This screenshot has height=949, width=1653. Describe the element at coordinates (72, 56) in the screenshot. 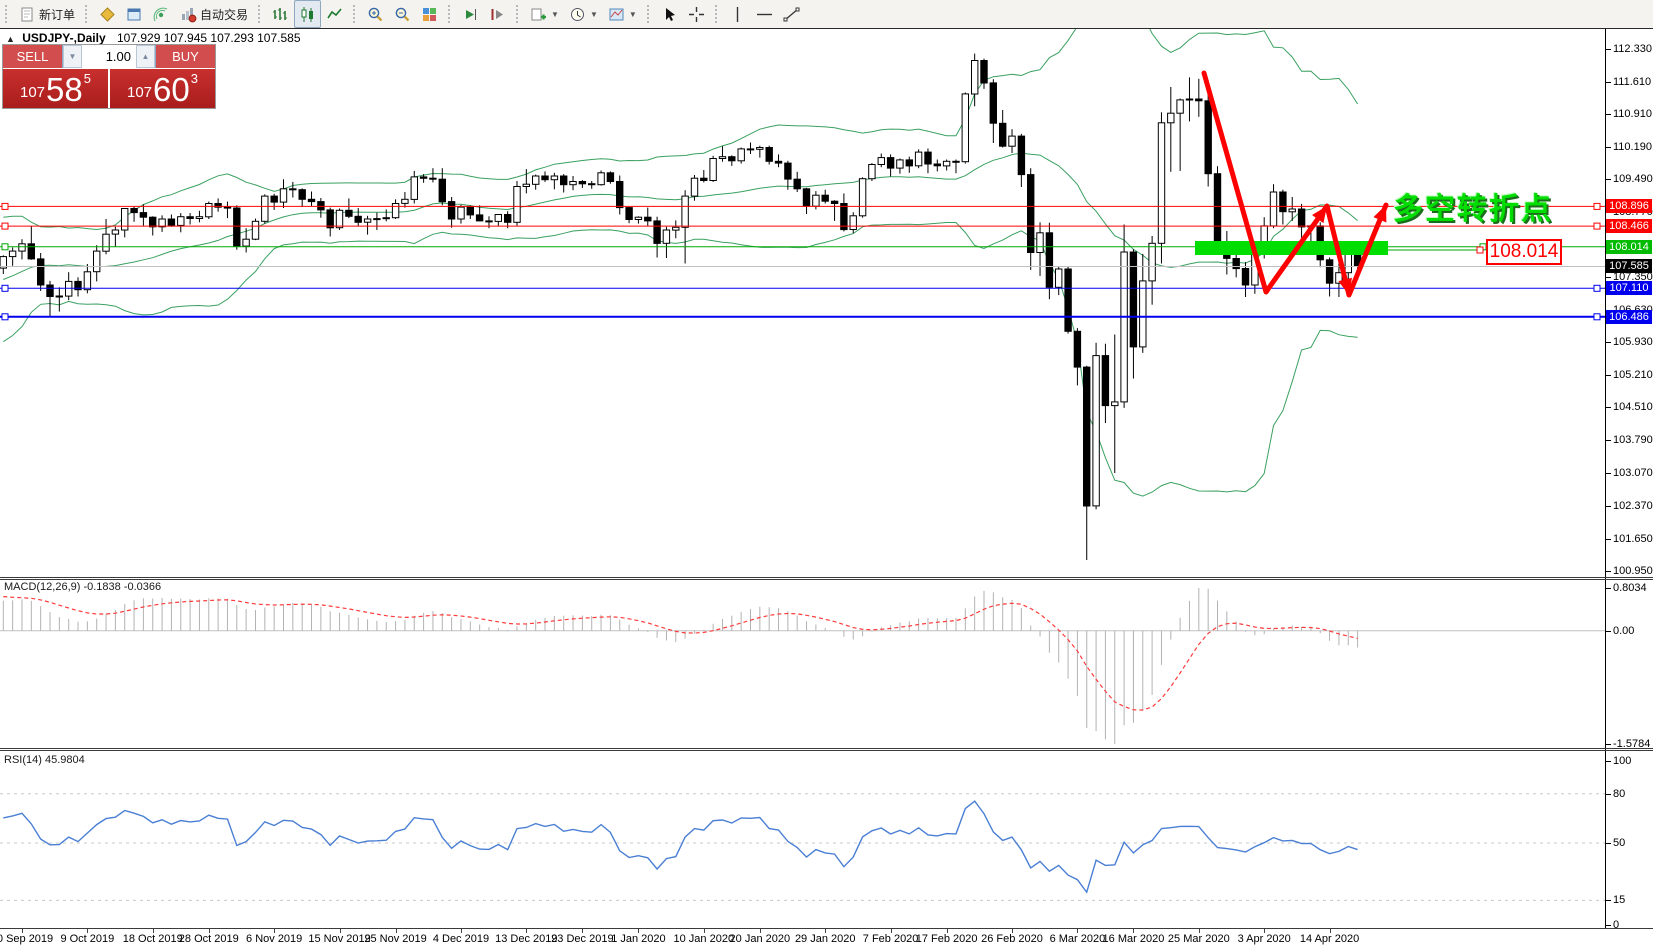

I see `volume-decrease-button: ▼` at that location.